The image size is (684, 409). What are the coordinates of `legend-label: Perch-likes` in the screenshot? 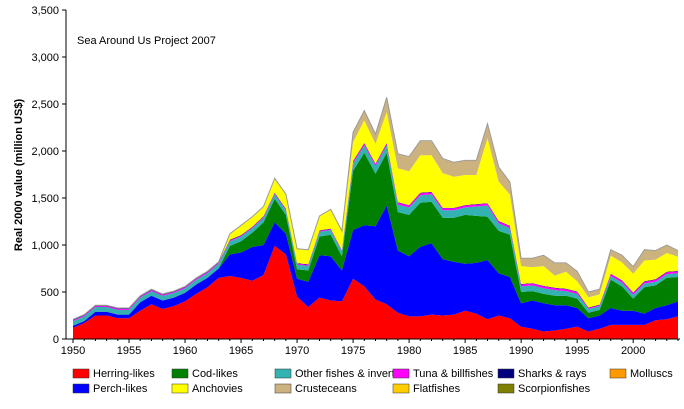 It's located at (120, 389).